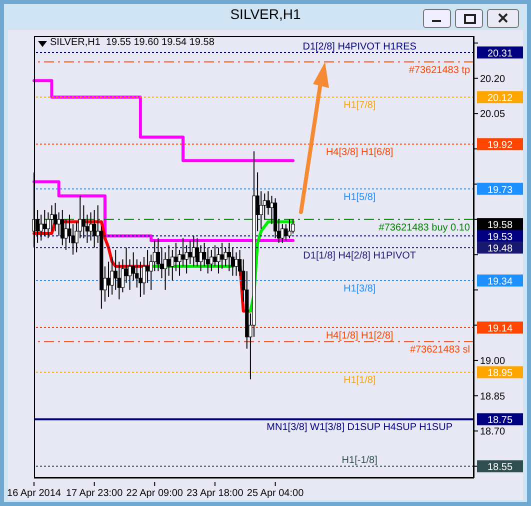 The image size is (531, 506). Describe the element at coordinates (493, 79) in the screenshot. I see `y-tick-label: 20.20` at that location.